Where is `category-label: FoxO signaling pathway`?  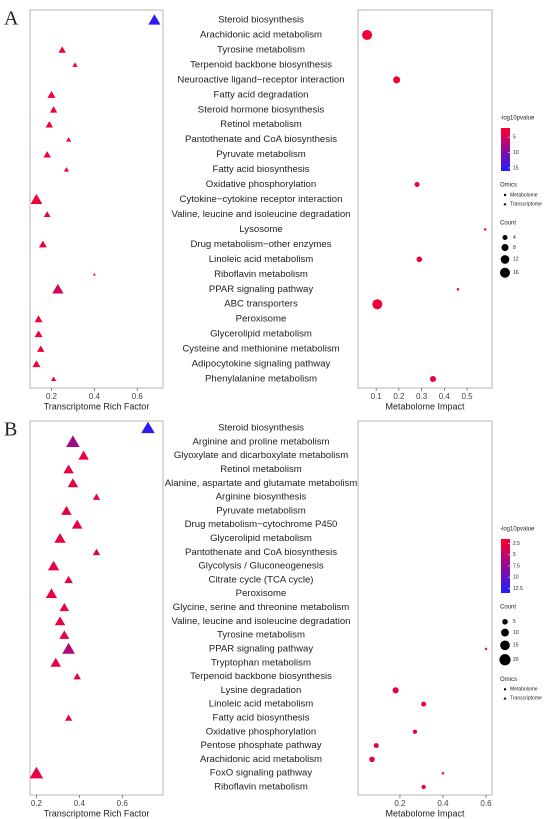
category-label: FoxO signaling pathway is located at coordinates (261, 773).